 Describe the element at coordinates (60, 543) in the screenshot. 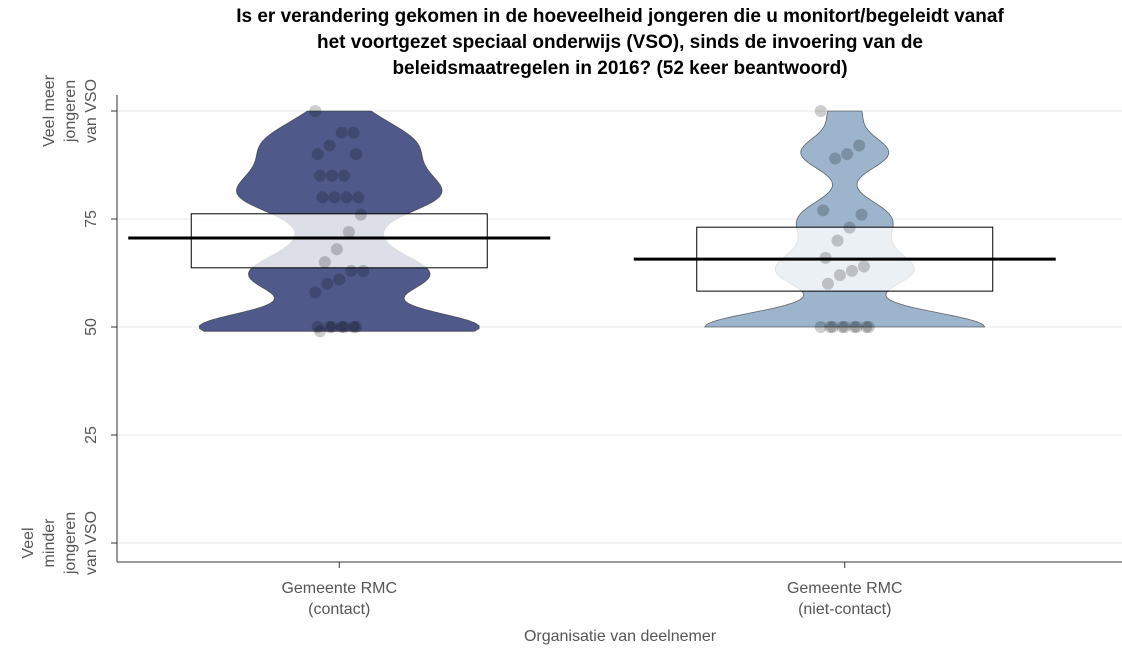

I see `y-tick-label: Veel minder jongeren van VSO` at that location.